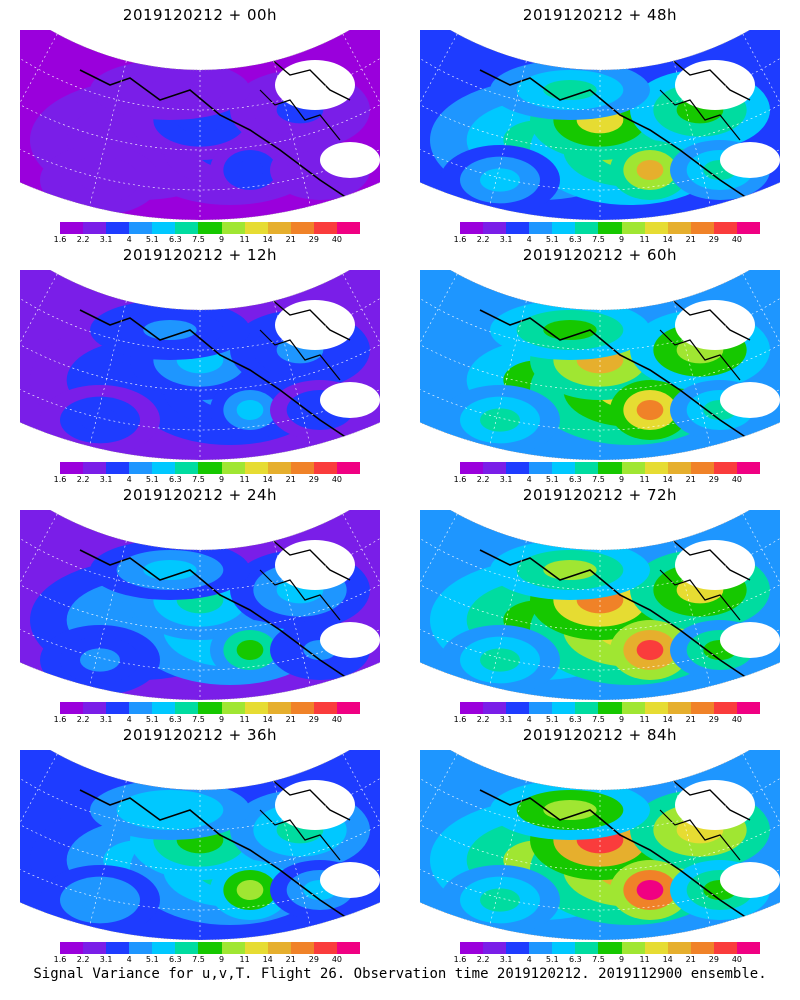  Describe the element at coordinates (337, 719) in the screenshot. I see `colorbar-tick-label: 40` at that location.